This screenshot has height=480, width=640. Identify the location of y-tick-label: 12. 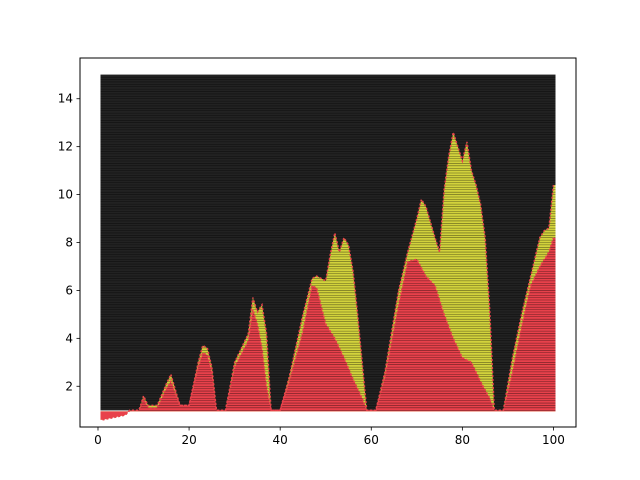
(65, 147).